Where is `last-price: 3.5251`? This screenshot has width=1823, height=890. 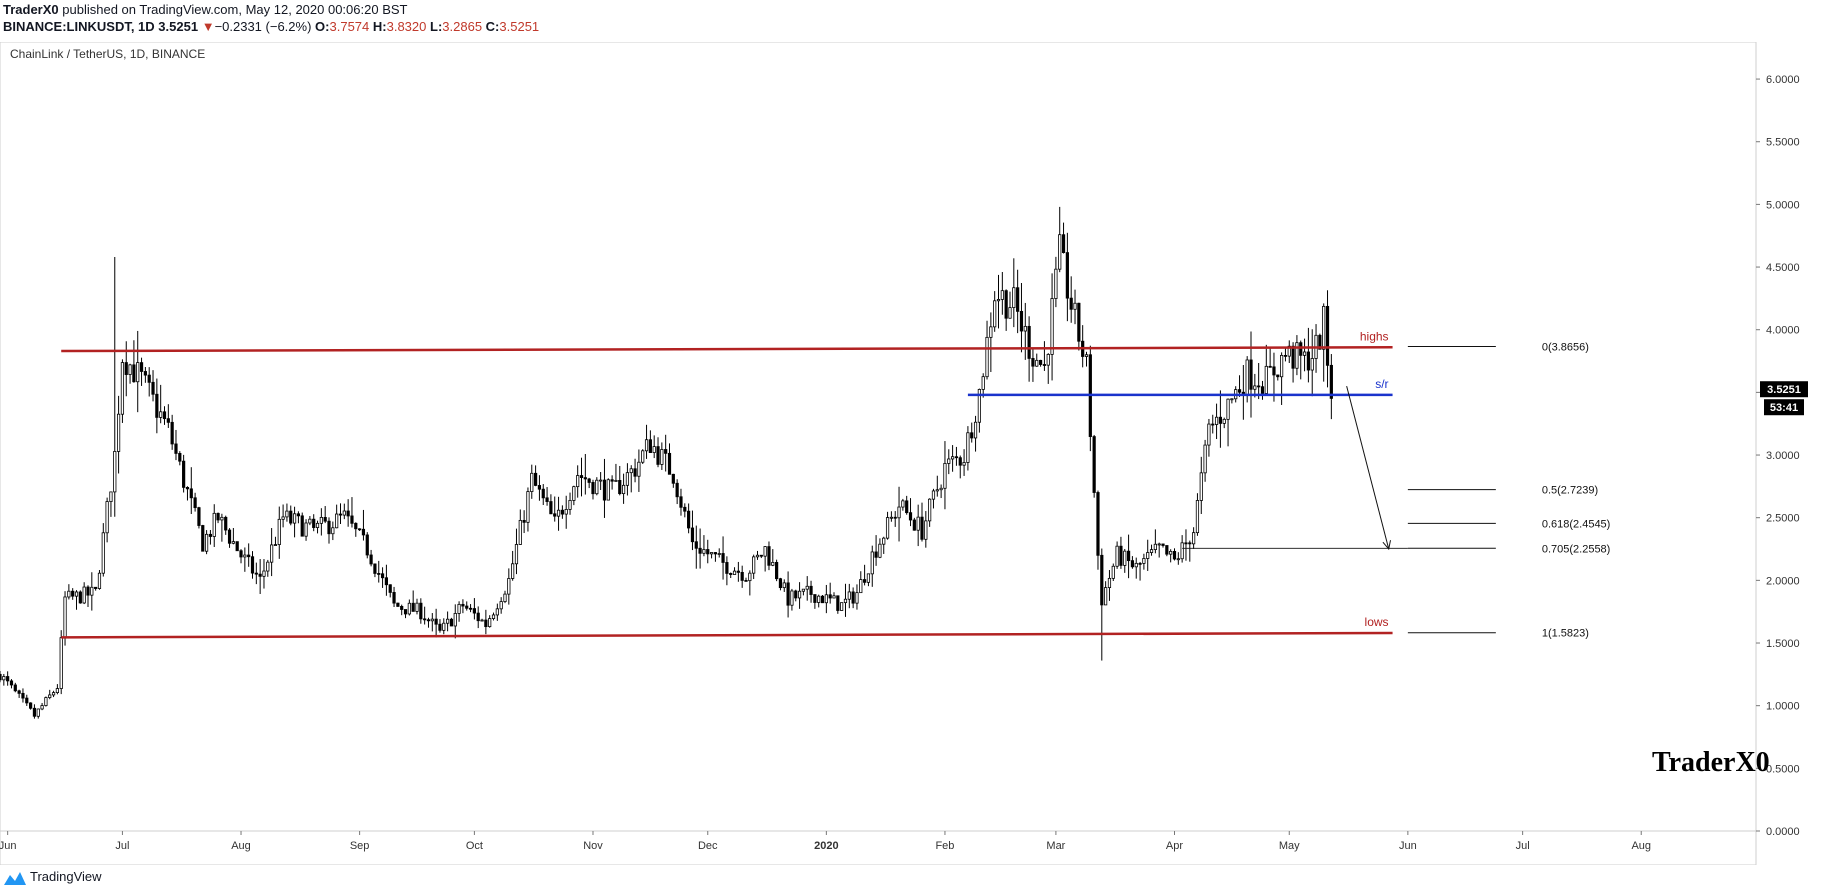 last-price: 3.5251 is located at coordinates (178, 26).